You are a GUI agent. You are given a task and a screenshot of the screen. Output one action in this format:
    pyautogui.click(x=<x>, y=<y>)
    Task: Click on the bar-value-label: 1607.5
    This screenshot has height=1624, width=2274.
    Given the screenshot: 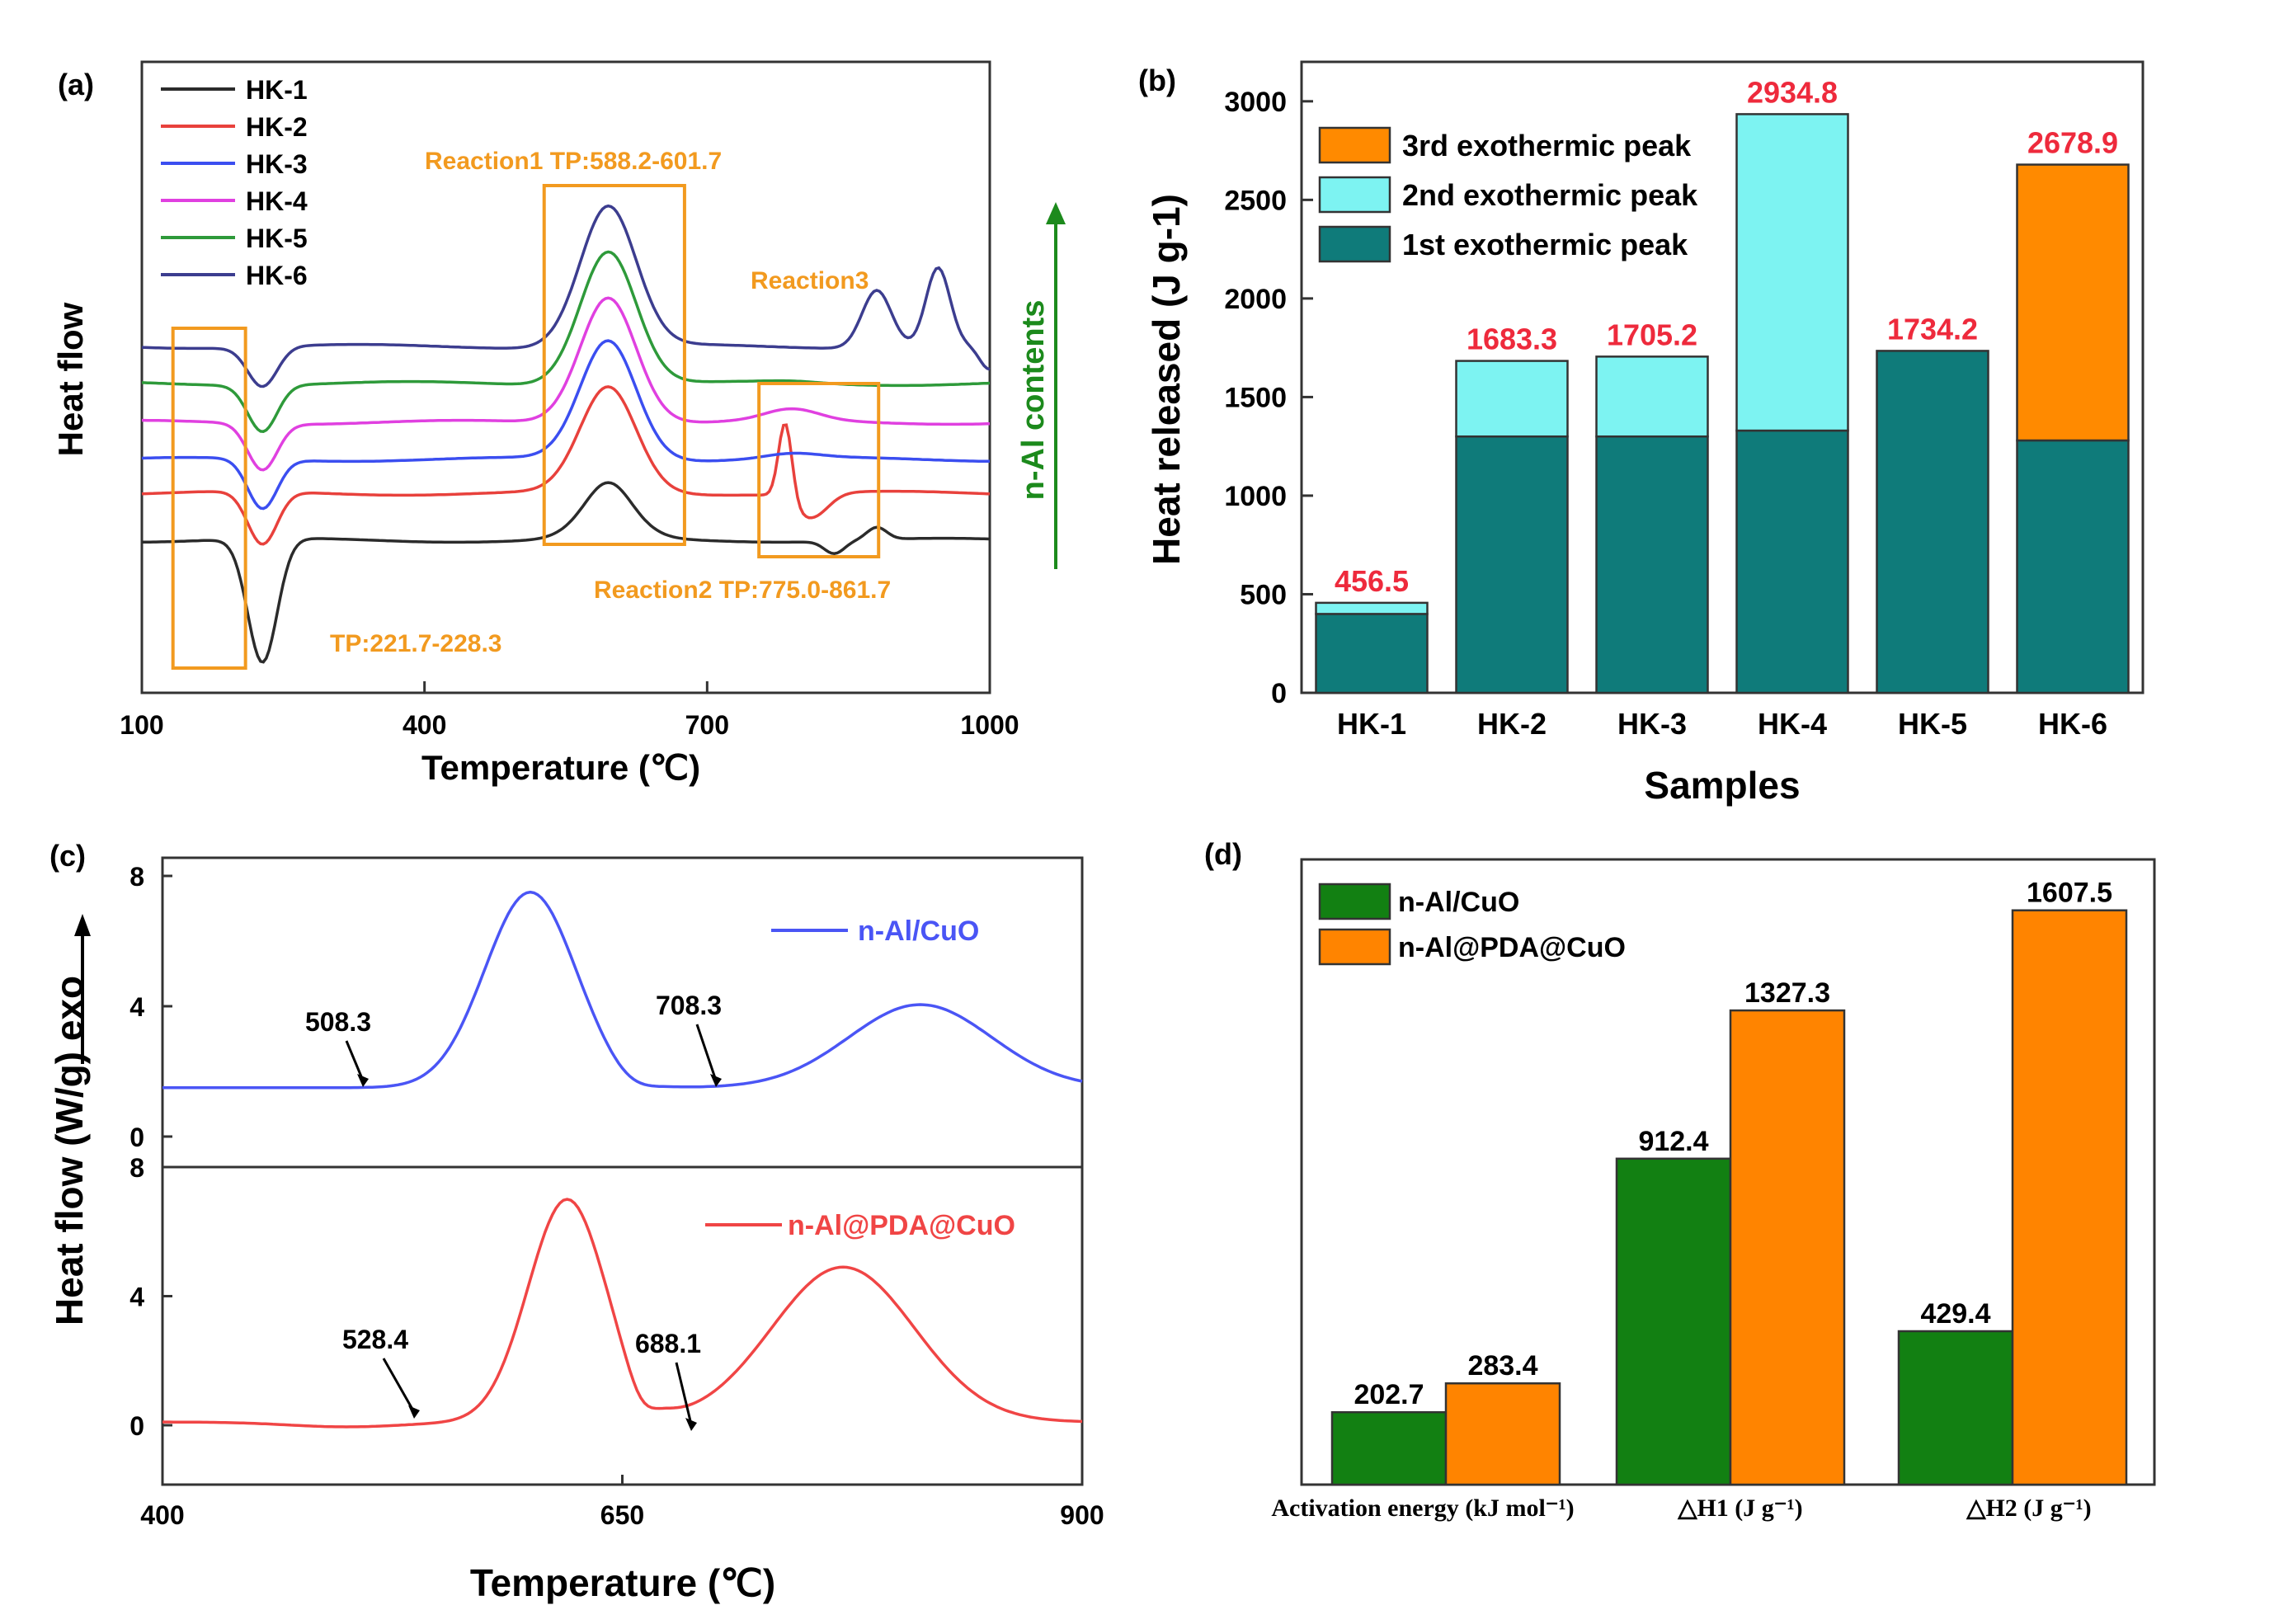 What is the action you would take?
    pyautogui.click(x=2069, y=894)
    